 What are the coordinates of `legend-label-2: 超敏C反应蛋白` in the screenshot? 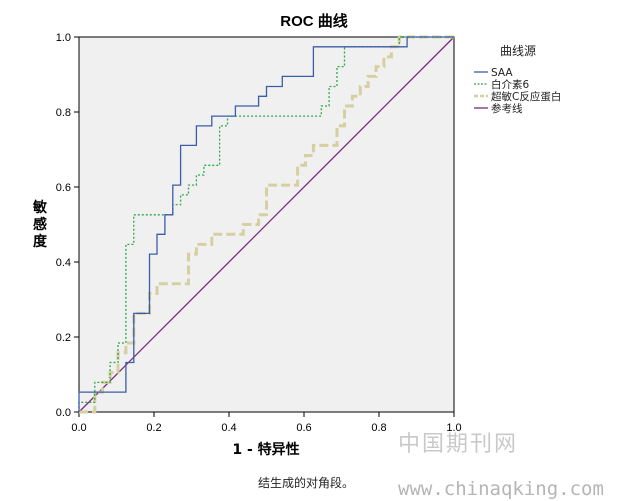 It's located at (526, 96).